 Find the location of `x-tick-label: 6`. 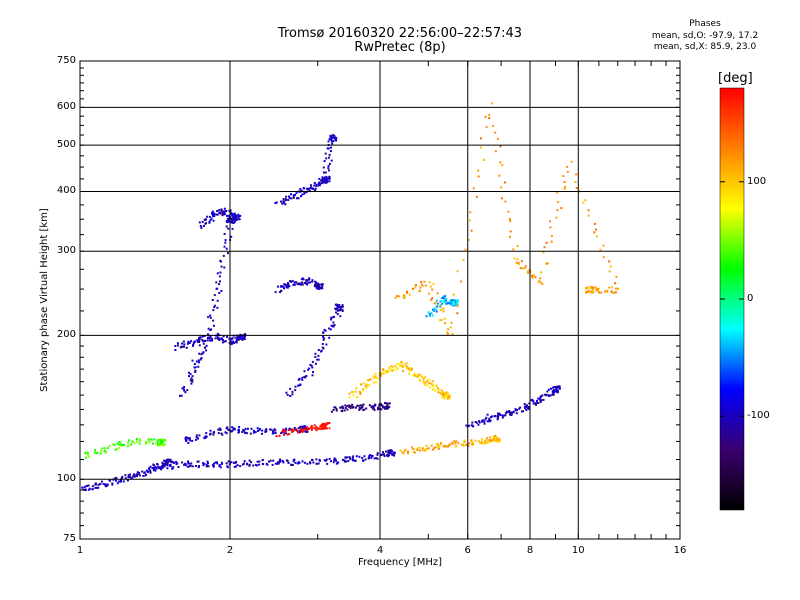

x-tick-label: 6 is located at coordinates (467, 550).